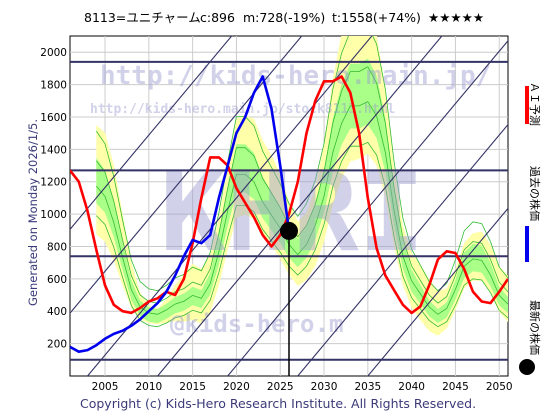 This screenshot has height=420, width=560. Describe the element at coordinates (324, 387) in the screenshot. I see `x-tick-label: 2030` at that location.